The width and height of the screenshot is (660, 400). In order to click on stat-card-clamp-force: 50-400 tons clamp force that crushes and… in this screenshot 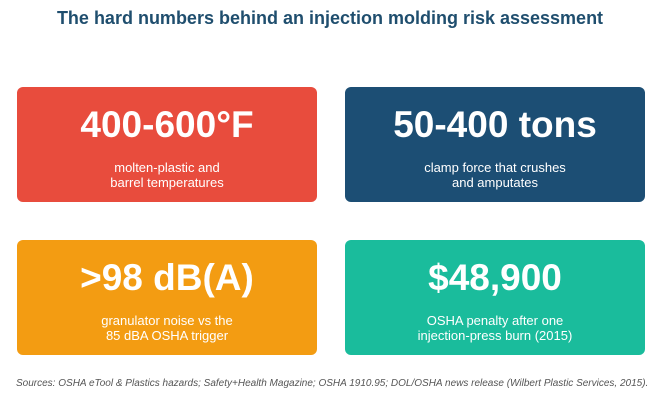, I will do `click(495, 144)`.